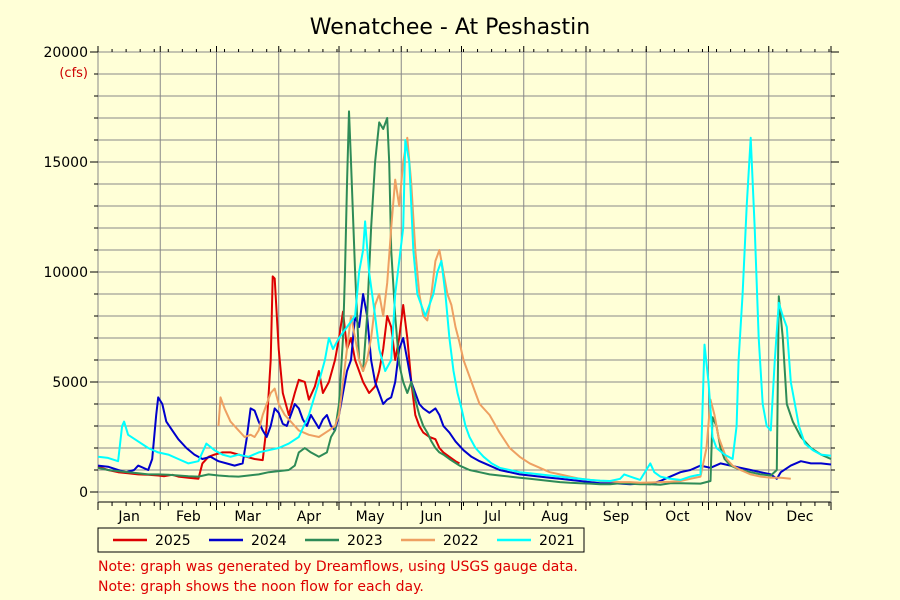 This screenshot has width=900, height=600. Describe the element at coordinates (65, 53) in the screenshot. I see `y-tick-label: 20000` at that location.